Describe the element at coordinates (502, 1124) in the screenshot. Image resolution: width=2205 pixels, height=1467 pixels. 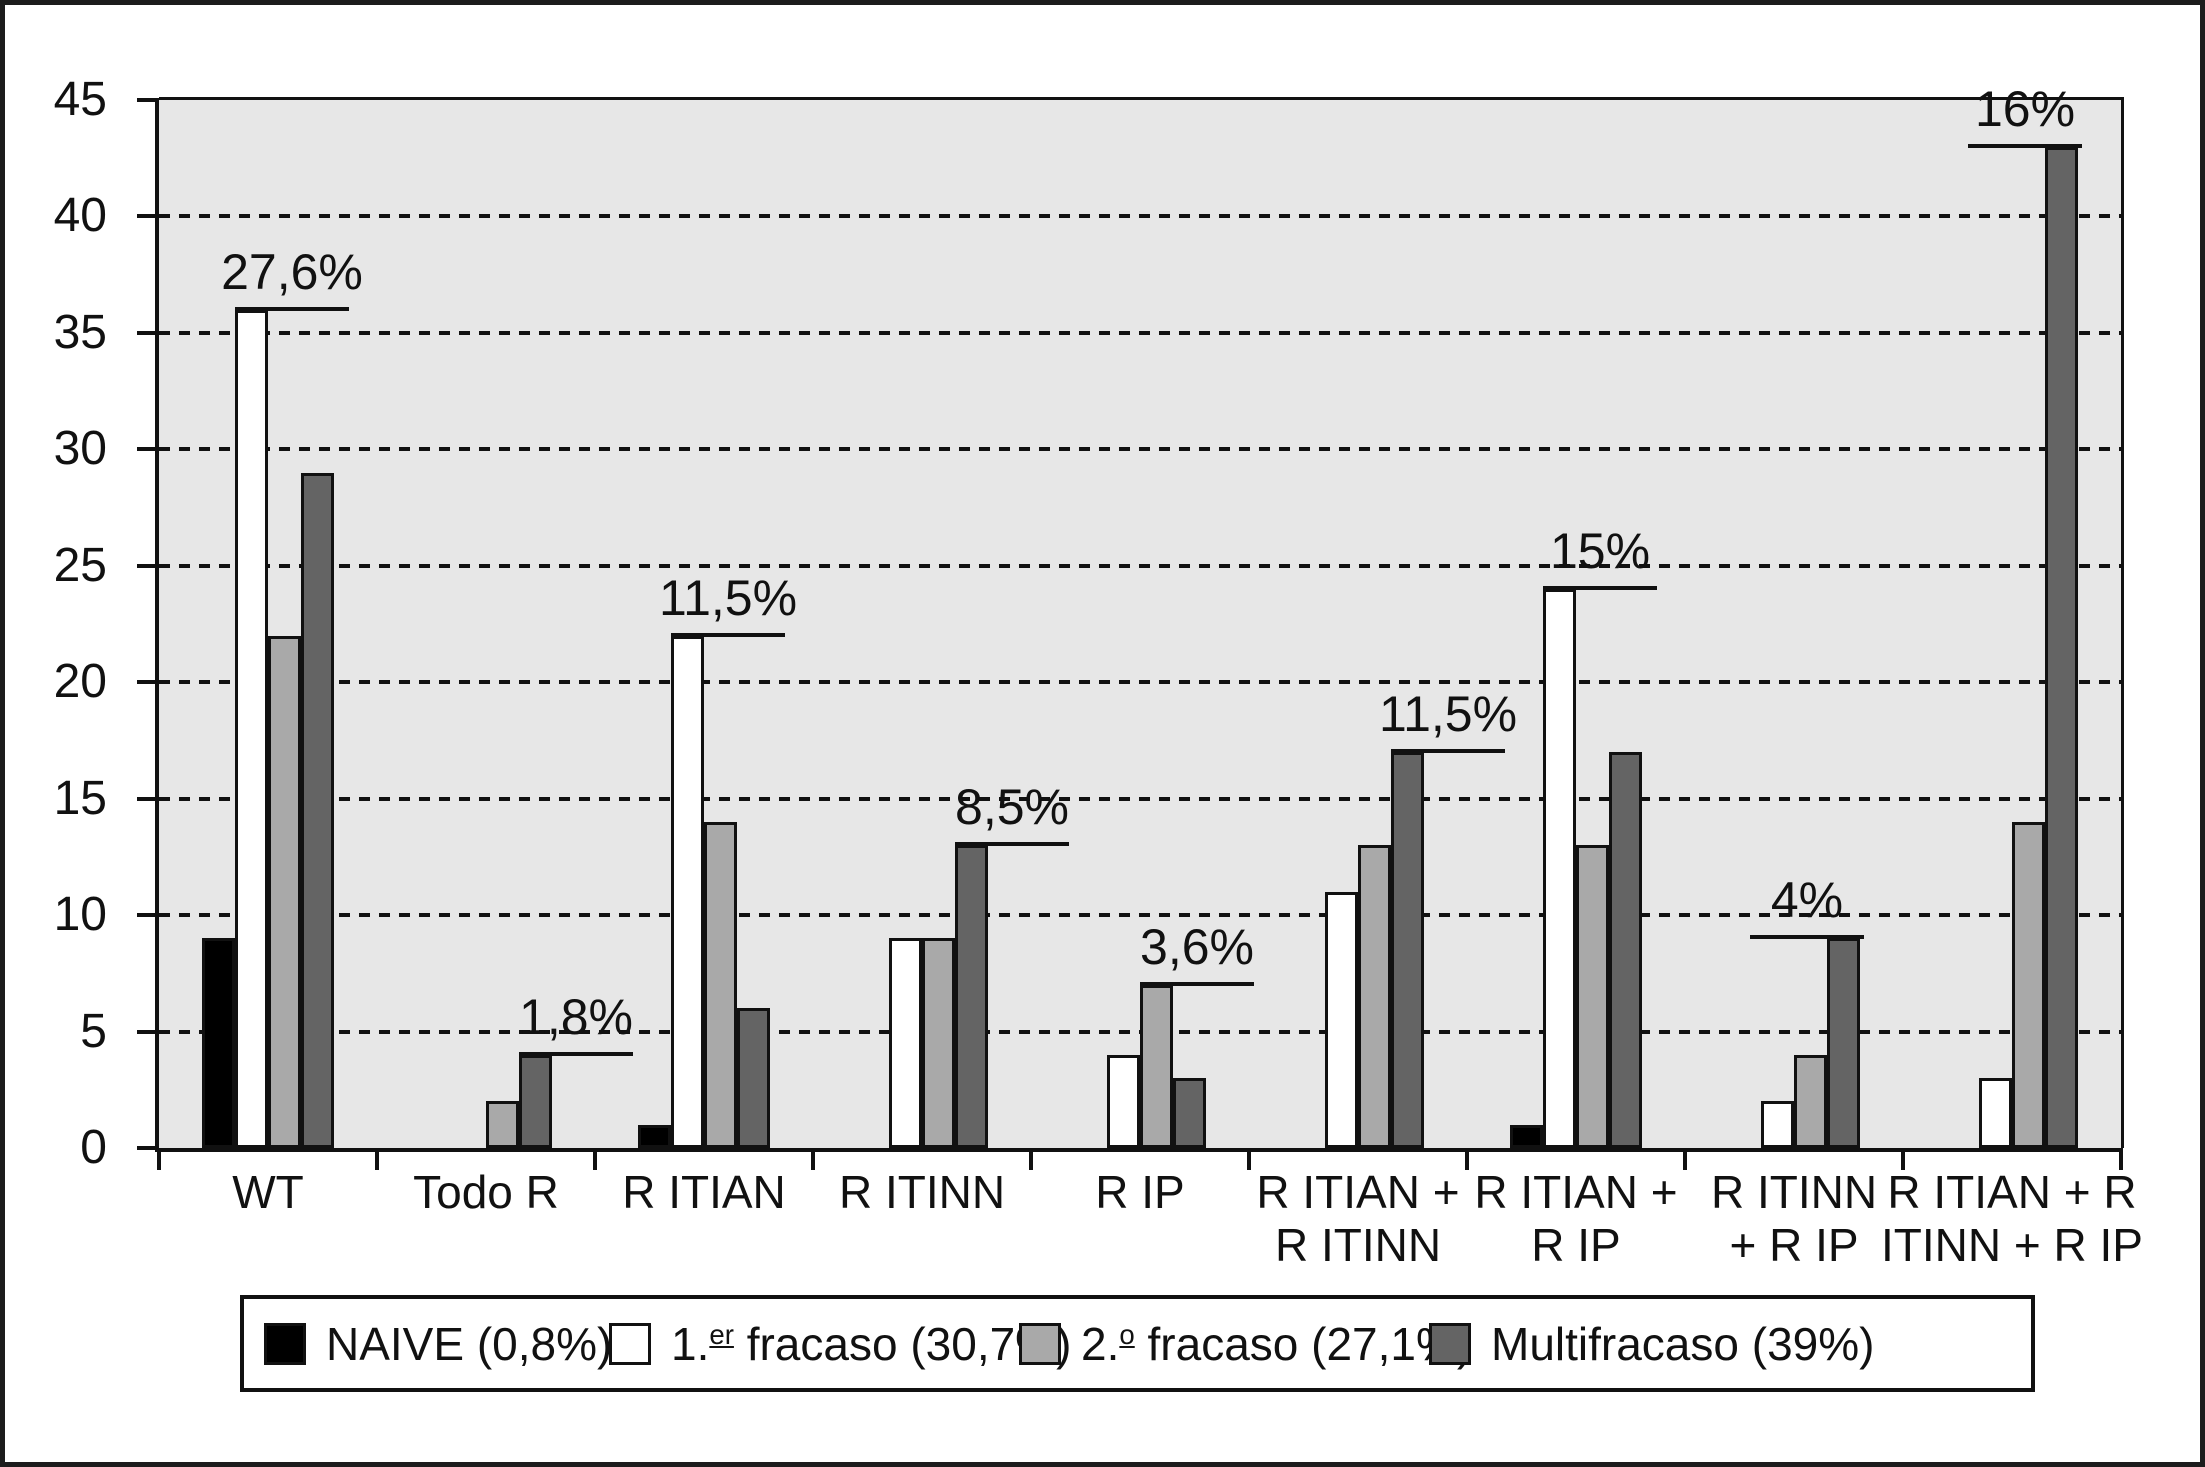
I see `bar-2-o-fracaso-27-1--1` at that location.